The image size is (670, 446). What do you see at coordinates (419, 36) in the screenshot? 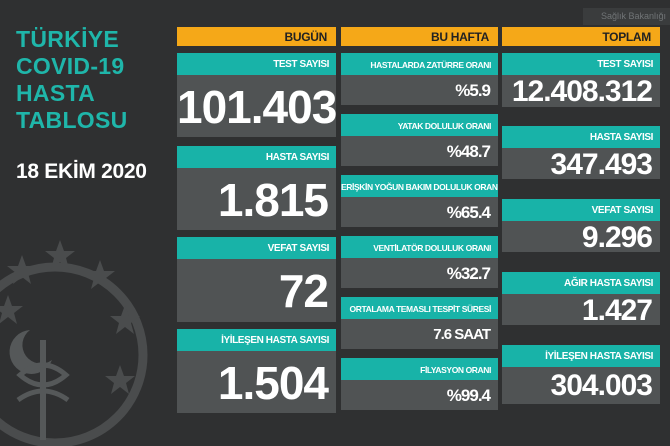
I see `column-header-week: BU HAFTA` at bounding box center [419, 36].